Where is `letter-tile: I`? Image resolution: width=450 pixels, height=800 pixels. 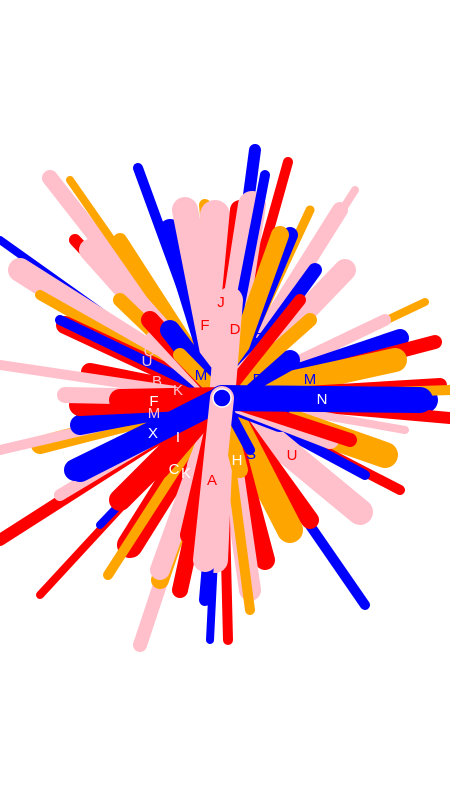
letter-tile: I is located at coordinates (178, 437).